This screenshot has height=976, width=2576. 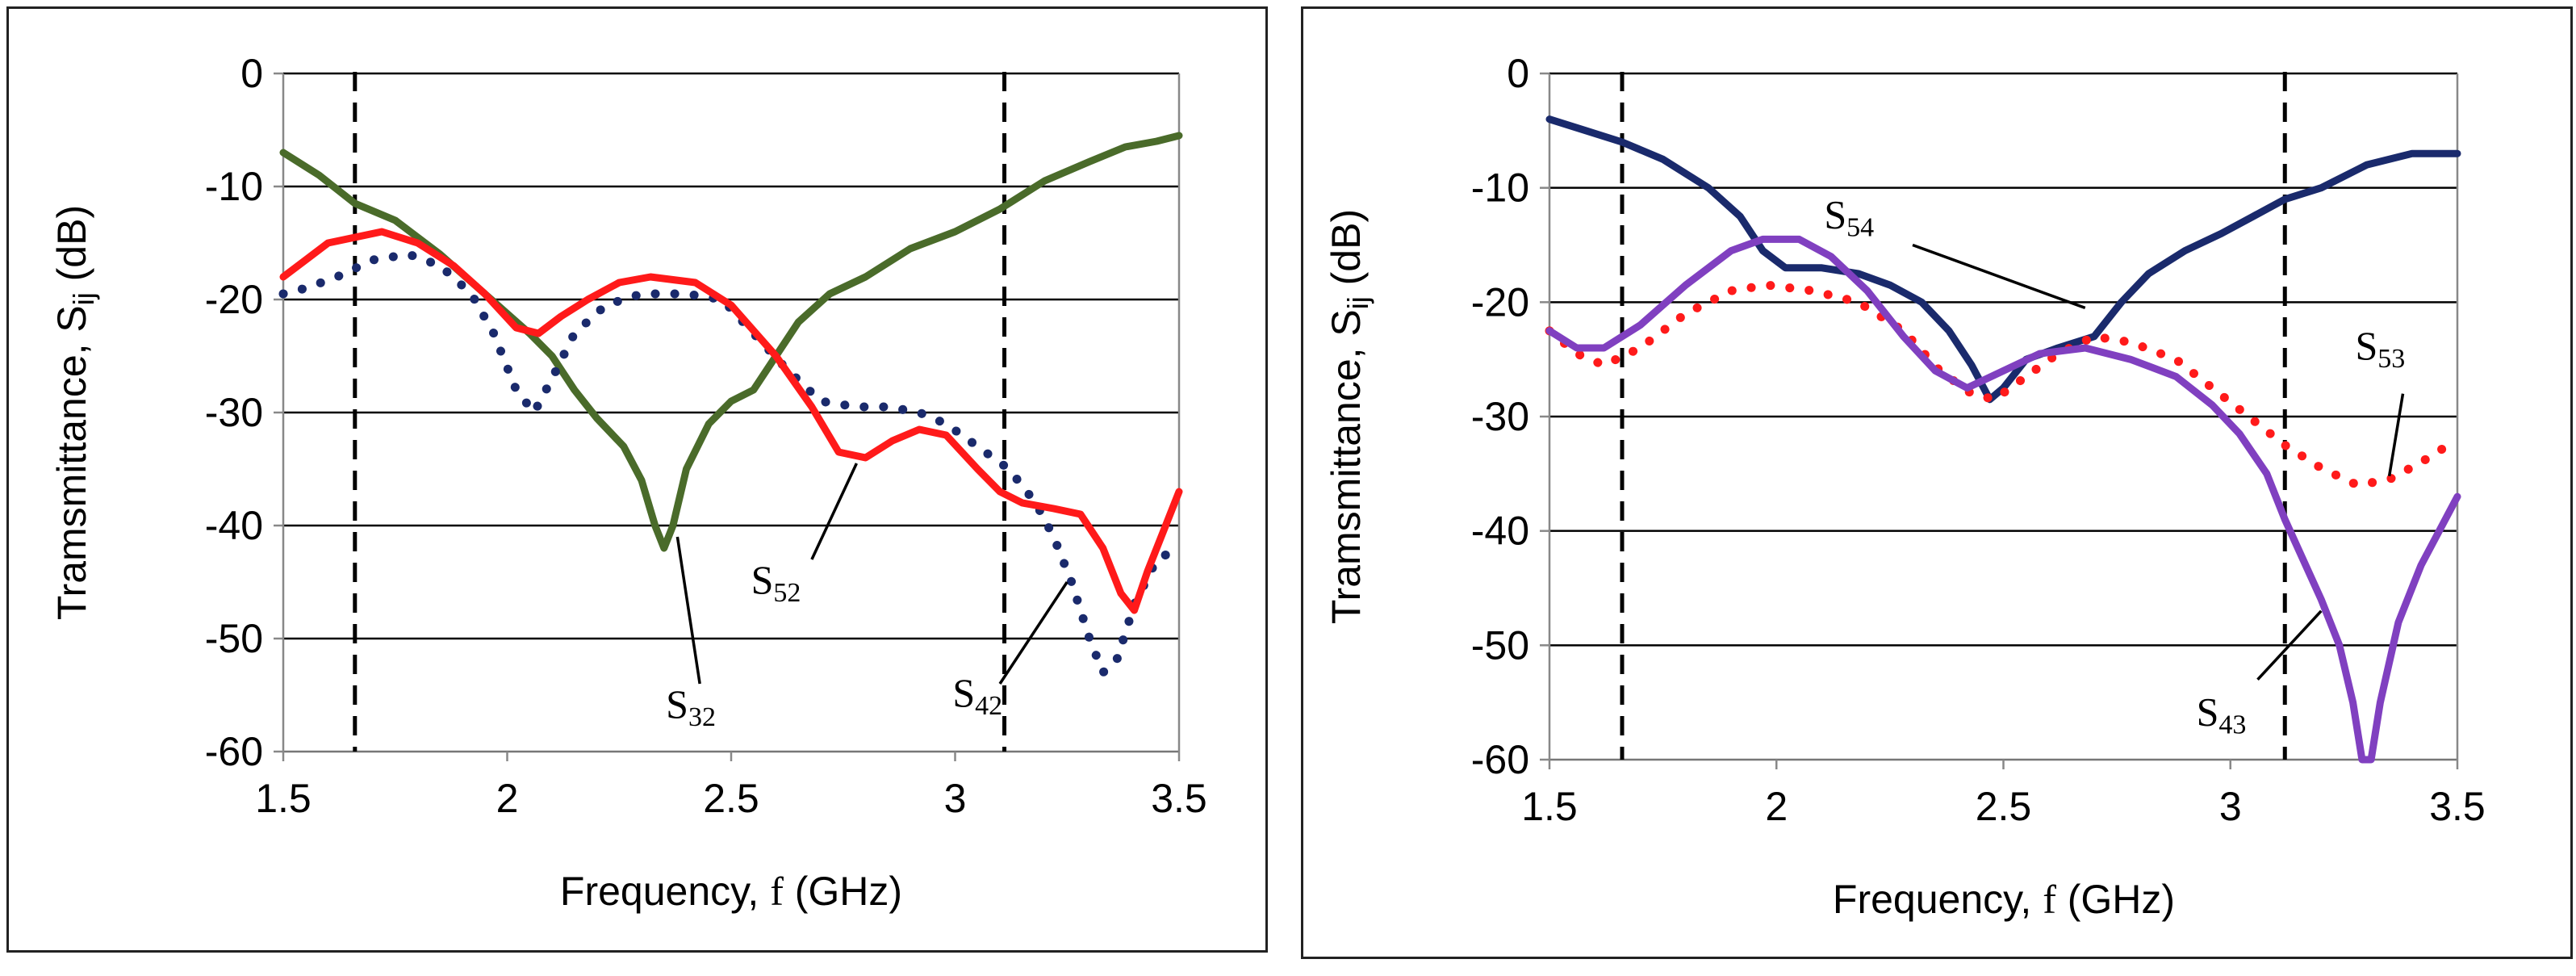 What do you see at coordinates (688, 610) in the screenshot?
I see `leader-line-s32` at bounding box center [688, 610].